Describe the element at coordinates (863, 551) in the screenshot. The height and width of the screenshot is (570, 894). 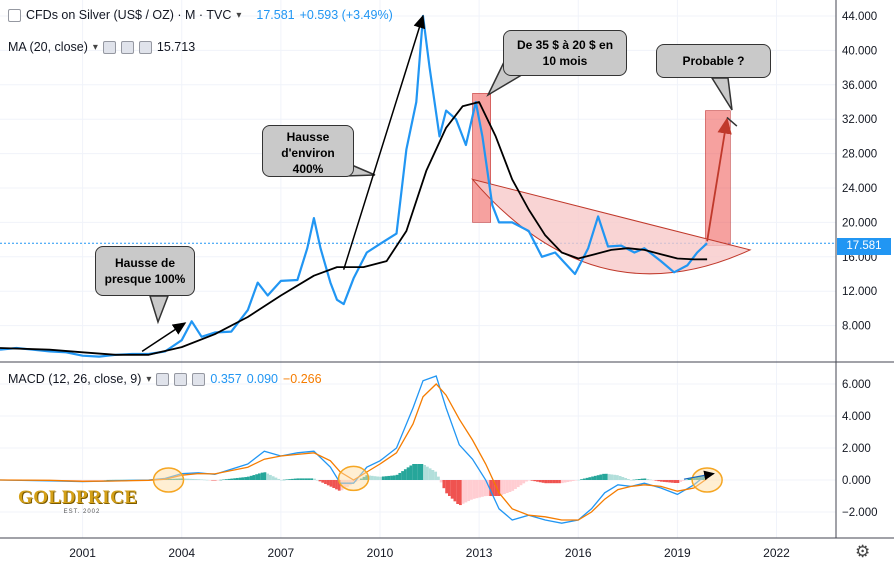
I see `settings-gear-icon: ⚙` at that location.